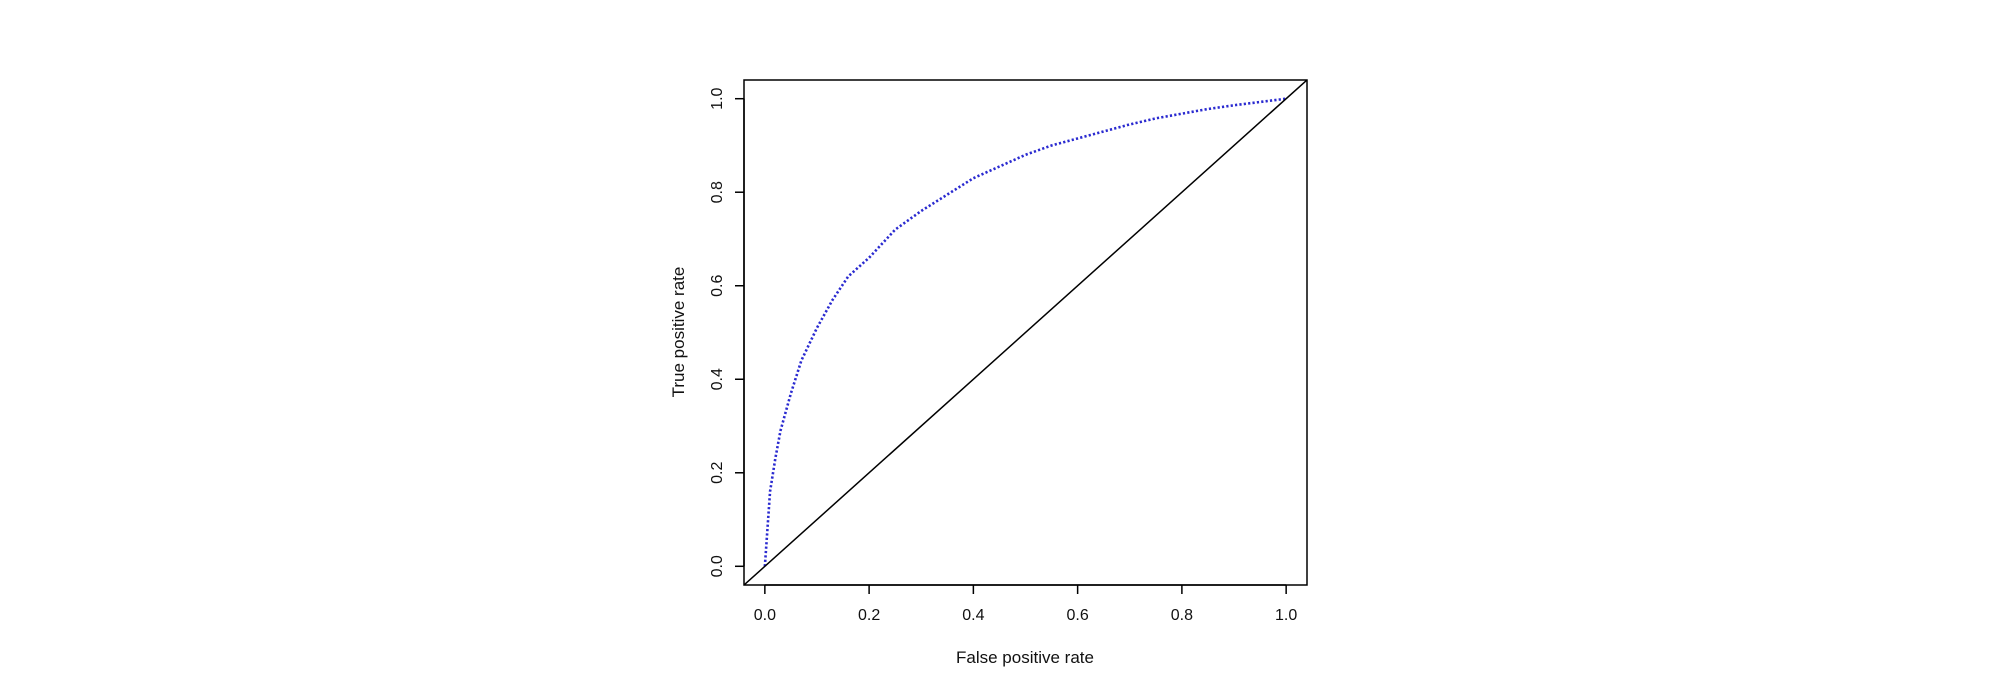 This screenshot has width=2000, height=684. I want to click on x-tick-label: 0.8, so click(1182, 615).